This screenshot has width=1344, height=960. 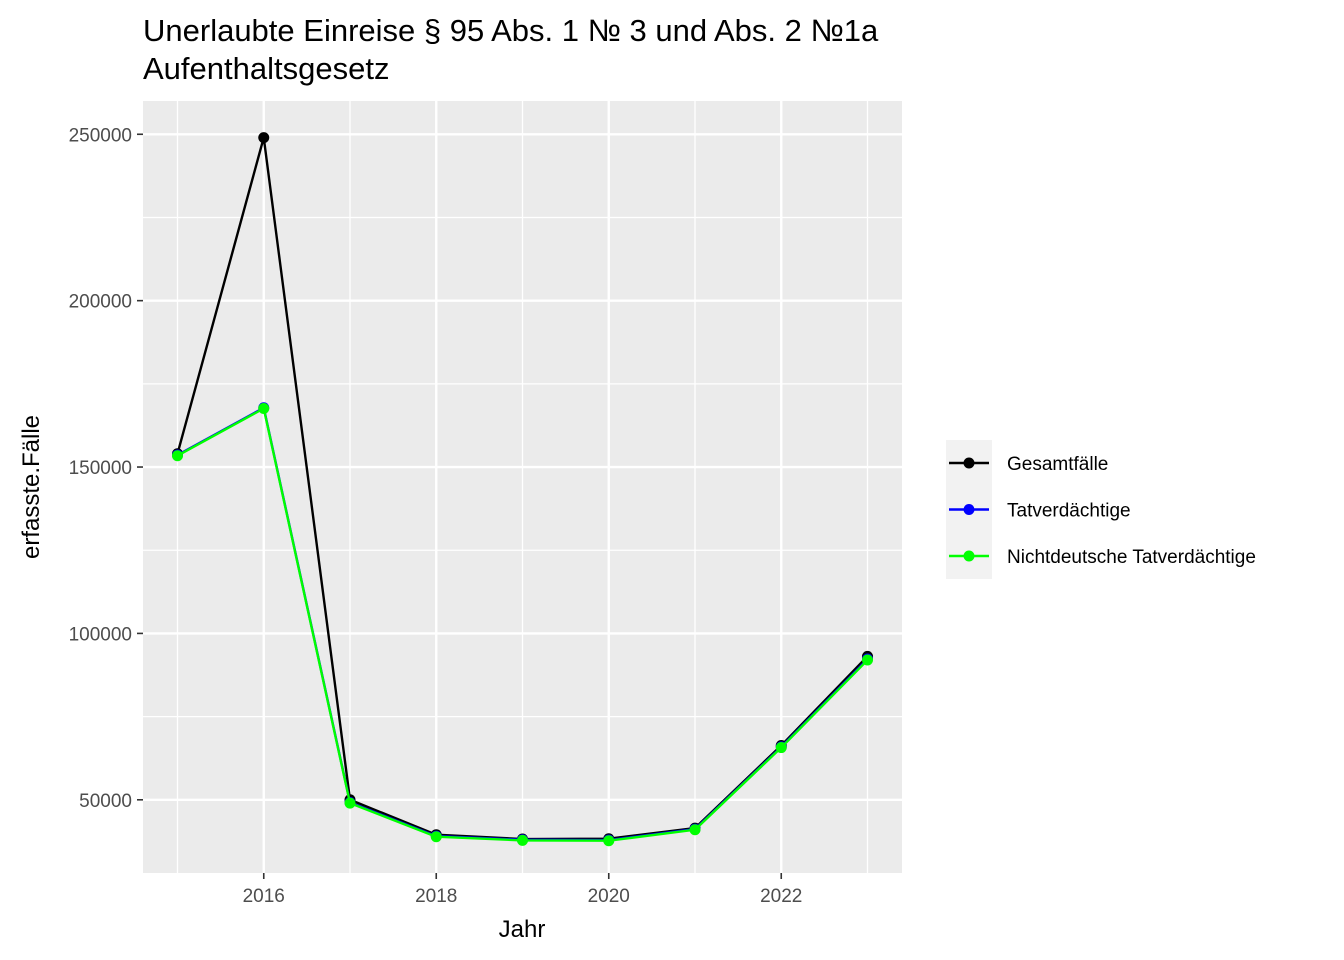 I want to click on x-tick-label: 2016, so click(x=264, y=896).